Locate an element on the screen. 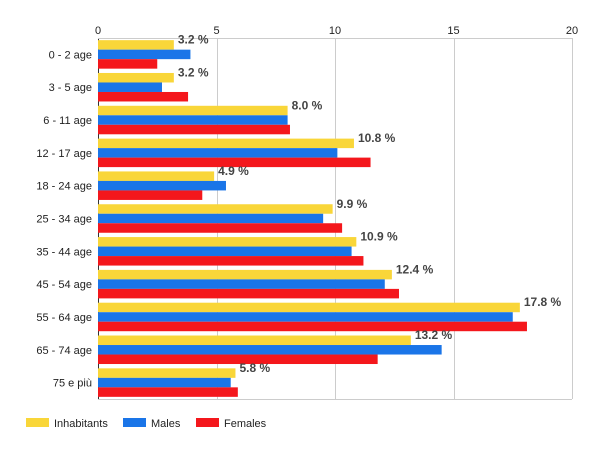 The width and height of the screenshot is (600, 455). bar-females-18-24-age is located at coordinates (150, 195).